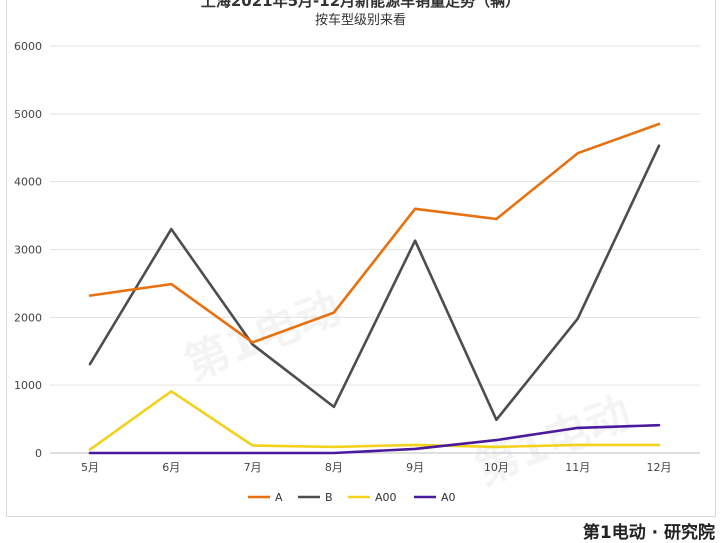 Image resolution: width=721 pixels, height=543 pixels. What do you see at coordinates (496, 467) in the screenshot?
I see `x-tick-label: 10月` at bounding box center [496, 467].